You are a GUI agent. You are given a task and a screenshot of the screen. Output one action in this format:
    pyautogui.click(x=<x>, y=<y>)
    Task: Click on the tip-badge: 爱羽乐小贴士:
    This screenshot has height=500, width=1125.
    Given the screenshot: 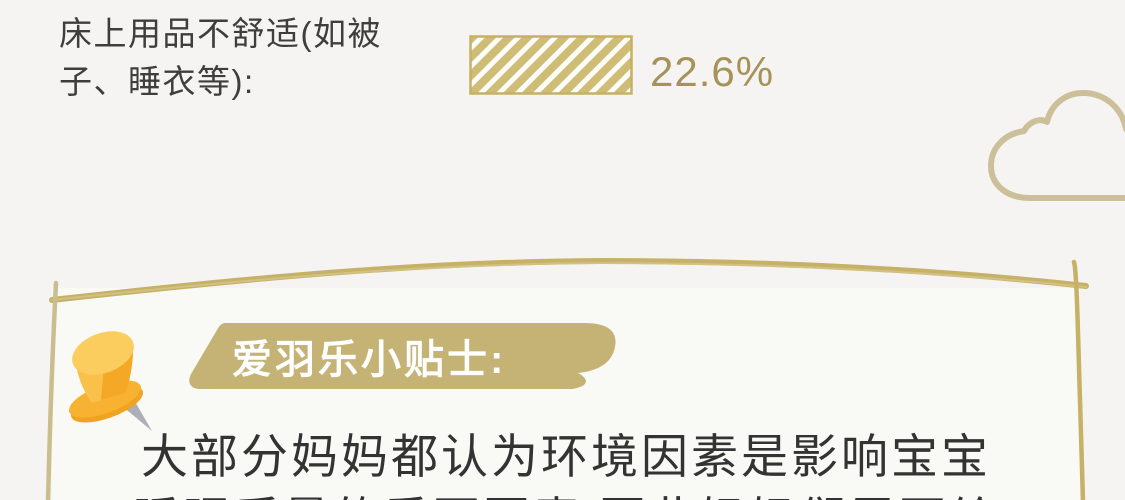 What is the action you would take?
    pyautogui.click(x=408, y=357)
    